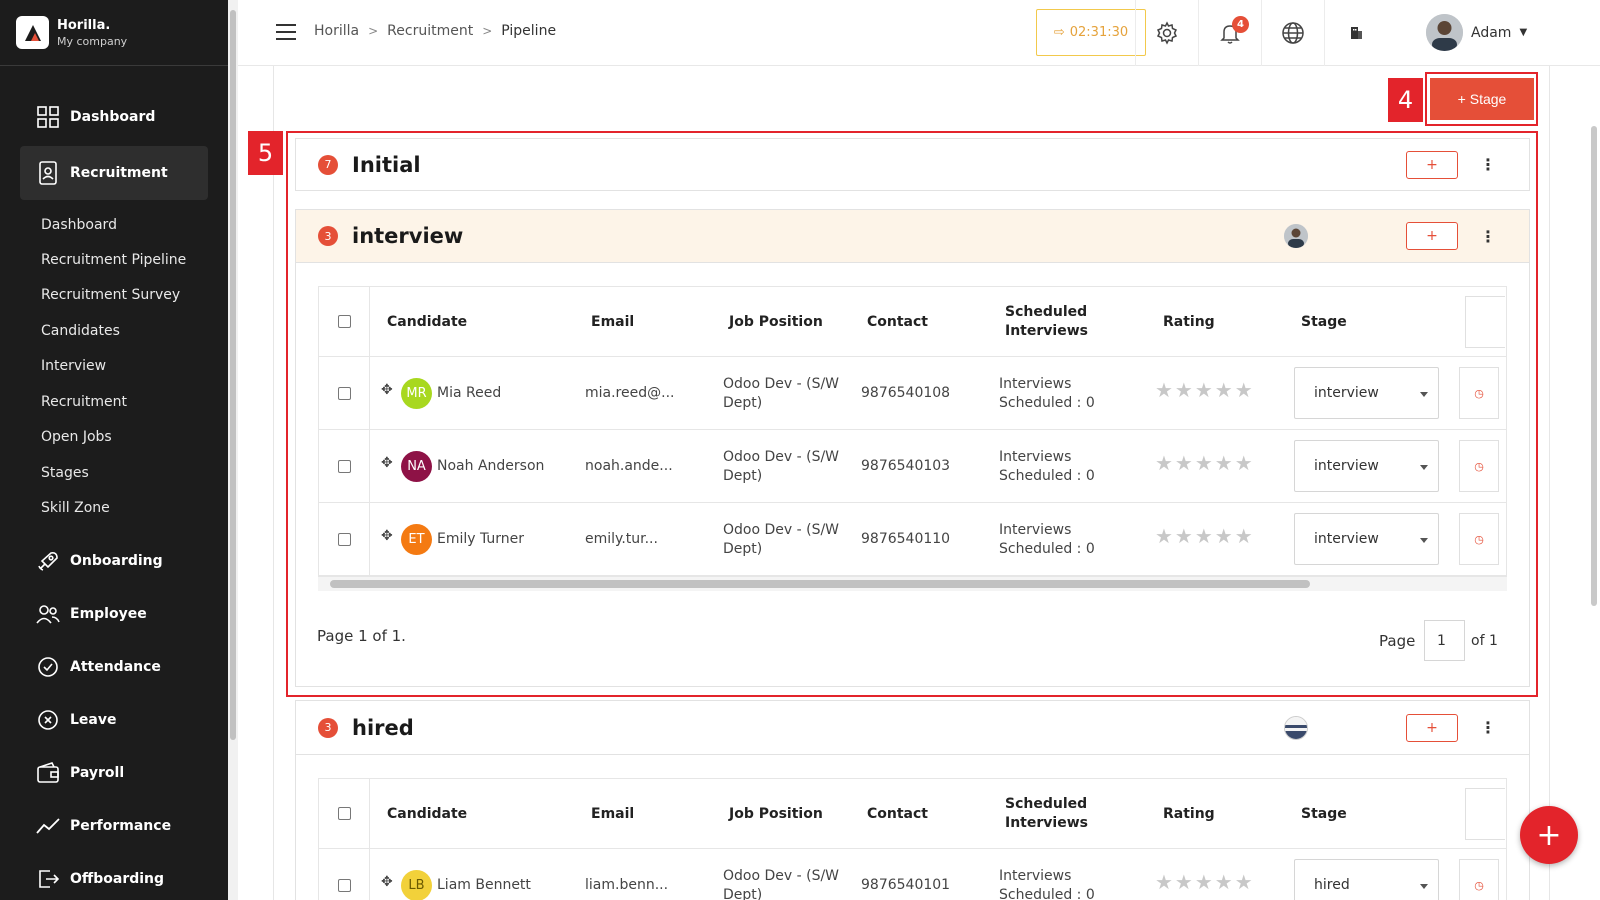 The height and width of the screenshot is (900, 1600). I want to click on scheduled-interviews: Interviews Scheduled : 0, so click(1047, 540).